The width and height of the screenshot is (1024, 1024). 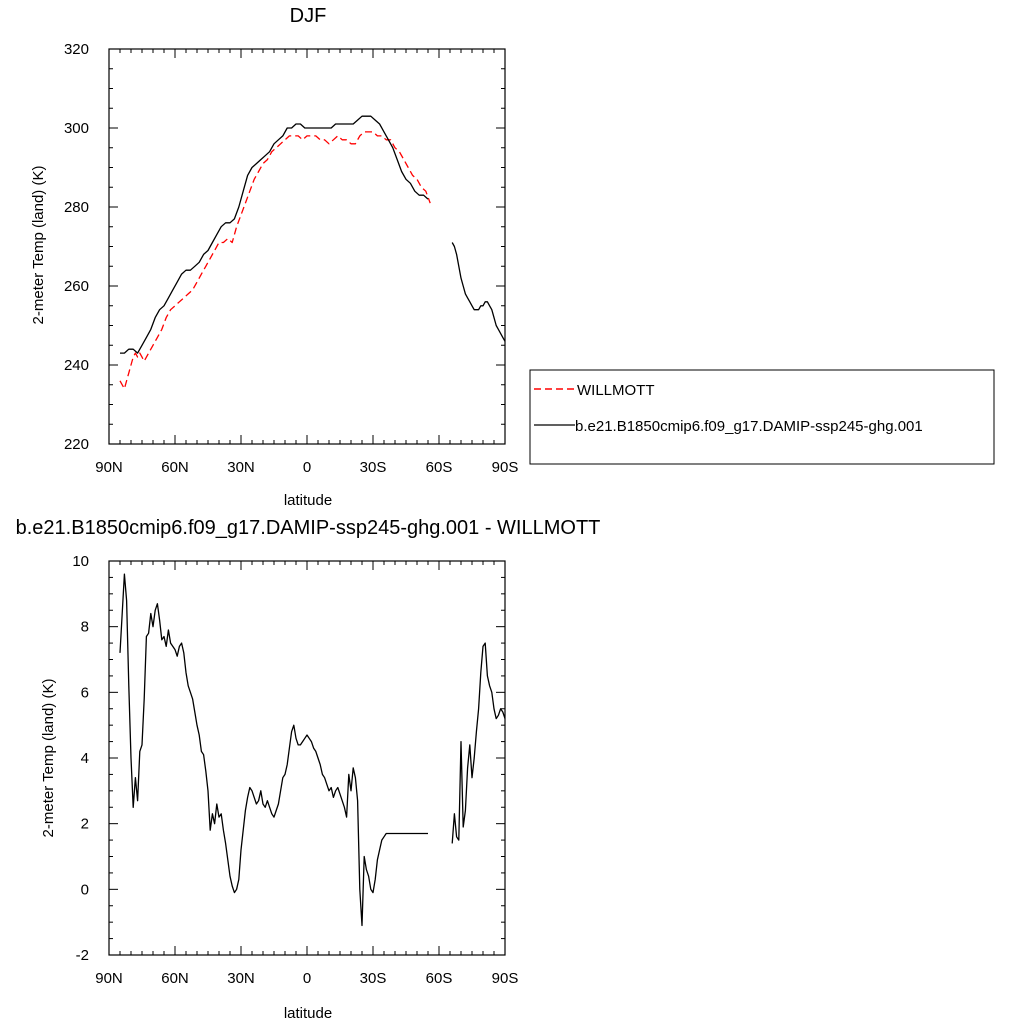 What do you see at coordinates (85, 627) in the screenshot?
I see `bottom-y-tick-label: 8` at bounding box center [85, 627].